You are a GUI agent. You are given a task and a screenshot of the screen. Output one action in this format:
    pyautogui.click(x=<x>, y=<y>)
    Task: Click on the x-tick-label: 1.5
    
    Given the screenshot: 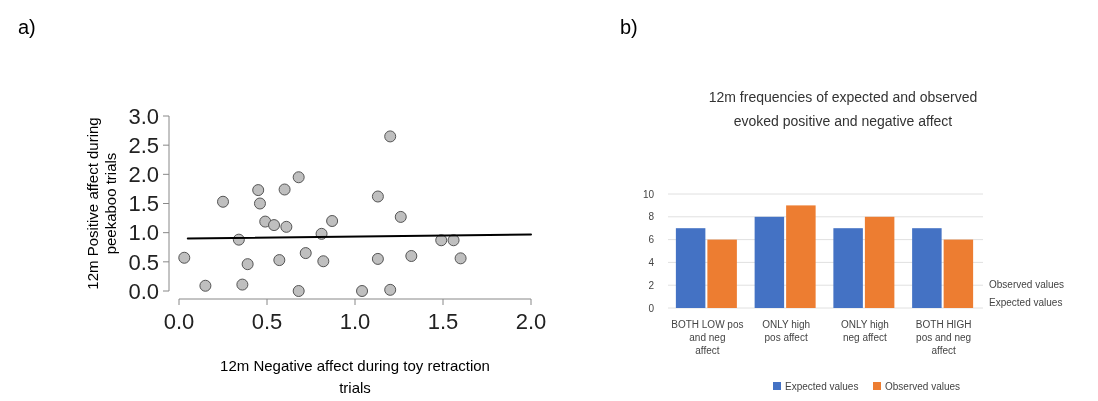 What is the action you would take?
    pyautogui.click(x=443, y=321)
    